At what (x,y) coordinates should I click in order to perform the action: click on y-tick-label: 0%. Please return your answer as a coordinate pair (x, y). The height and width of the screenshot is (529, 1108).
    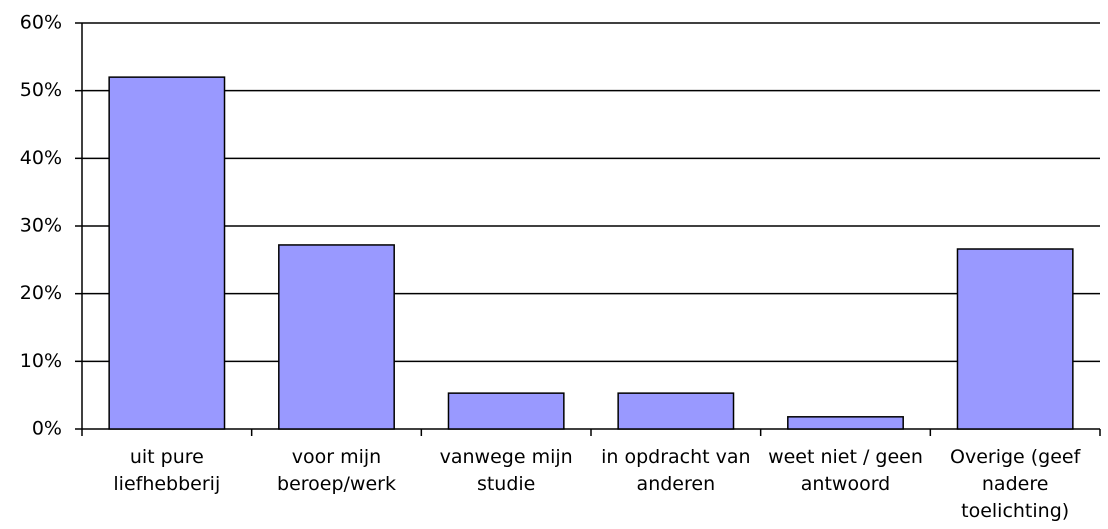
    Looking at the image, I should click on (47, 429).